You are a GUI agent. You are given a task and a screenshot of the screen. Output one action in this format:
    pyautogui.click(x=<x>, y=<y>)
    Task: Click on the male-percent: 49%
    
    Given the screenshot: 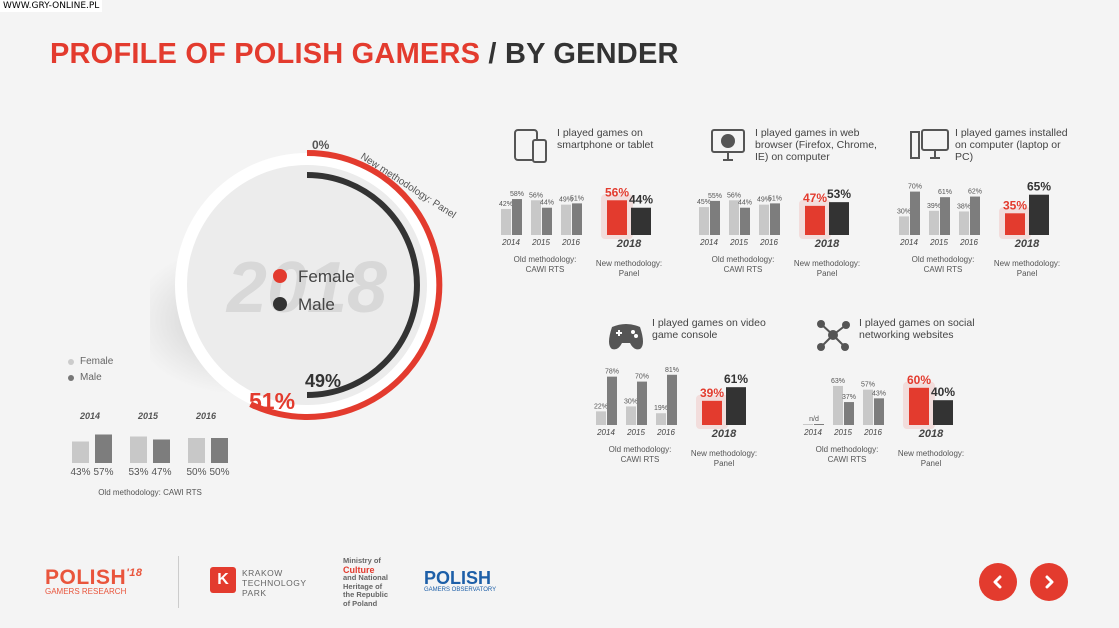 What is the action you would take?
    pyautogui.click(x=323, y=381)
    